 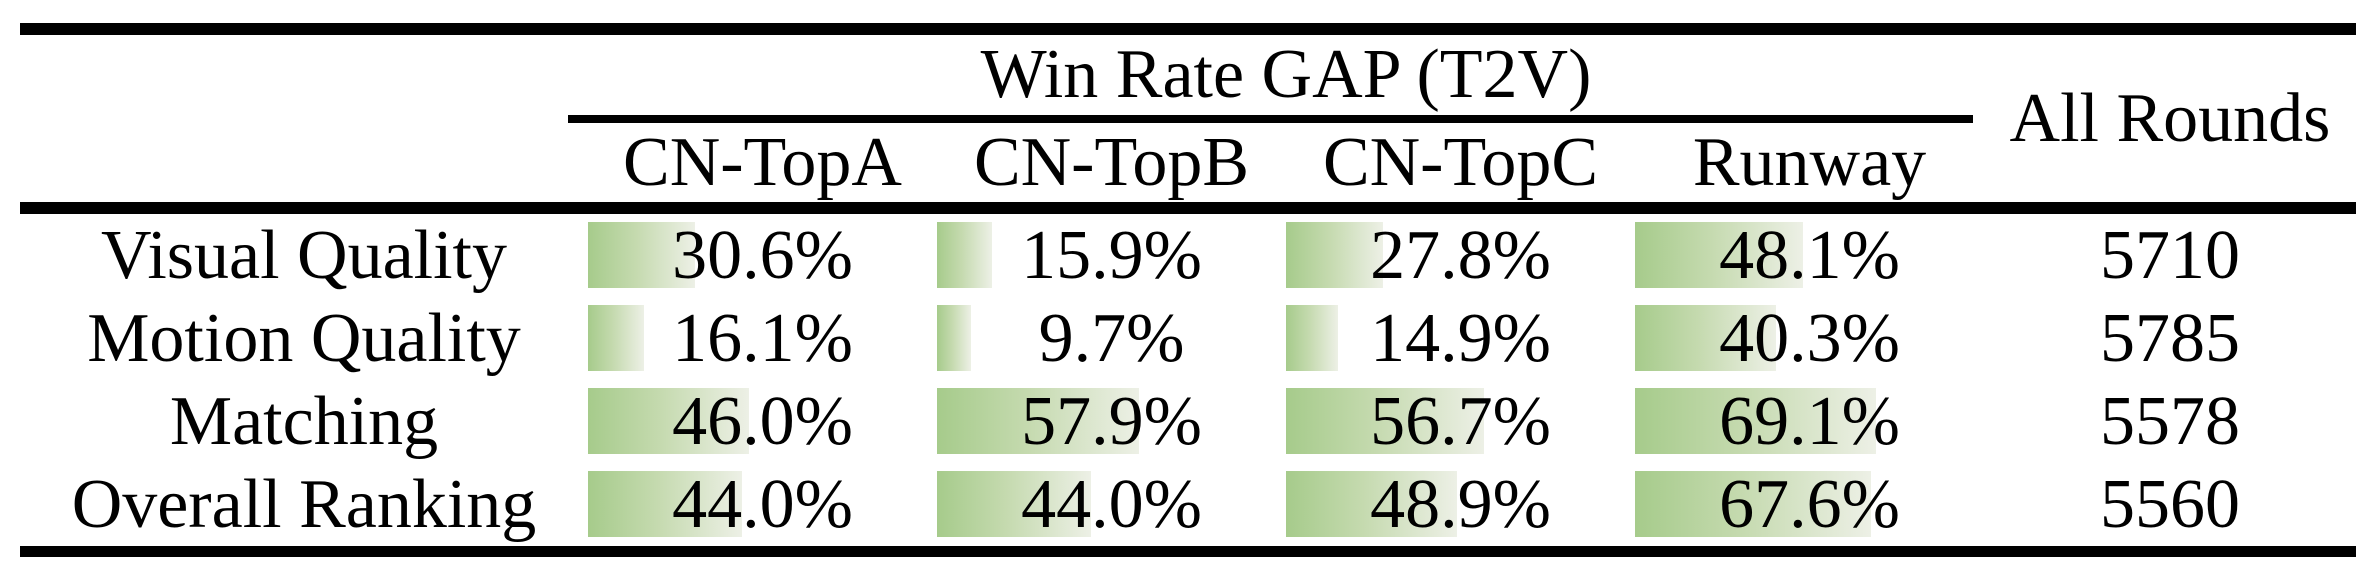 I want to click on win-rate-value: 9.7%, so click(x=1111, y=338).